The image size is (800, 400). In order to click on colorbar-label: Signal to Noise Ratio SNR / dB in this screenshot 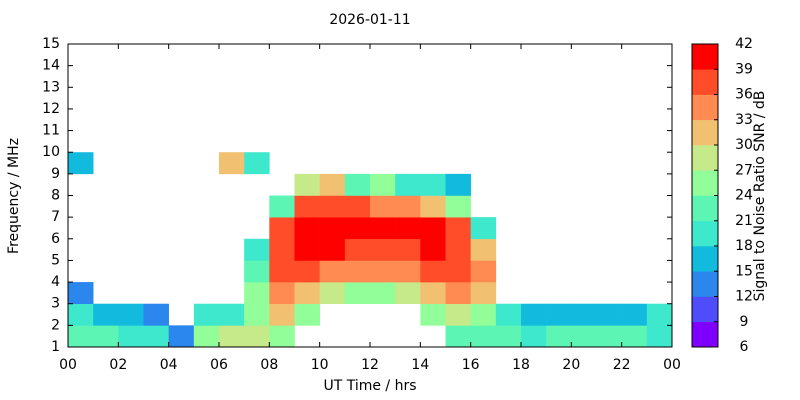, I will do `click(760, 196)`.